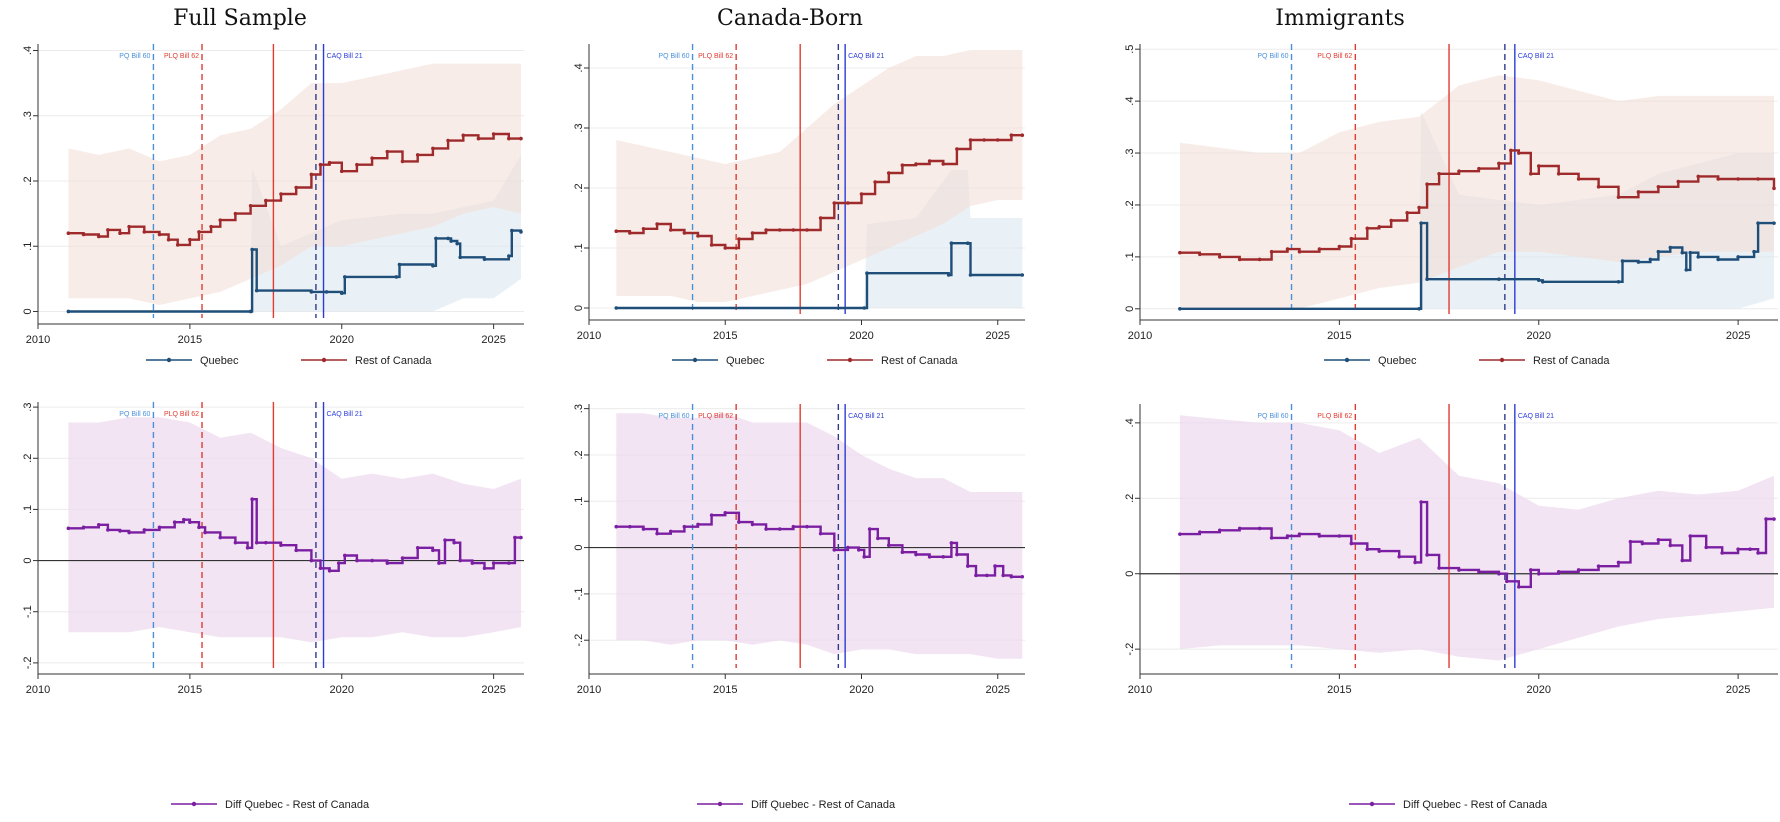 The image size is (1780, 822). Describe the element at coordinates (181, 56) in the screenshot. I see `event-label-plq: PLQ Bill 62` at that location.